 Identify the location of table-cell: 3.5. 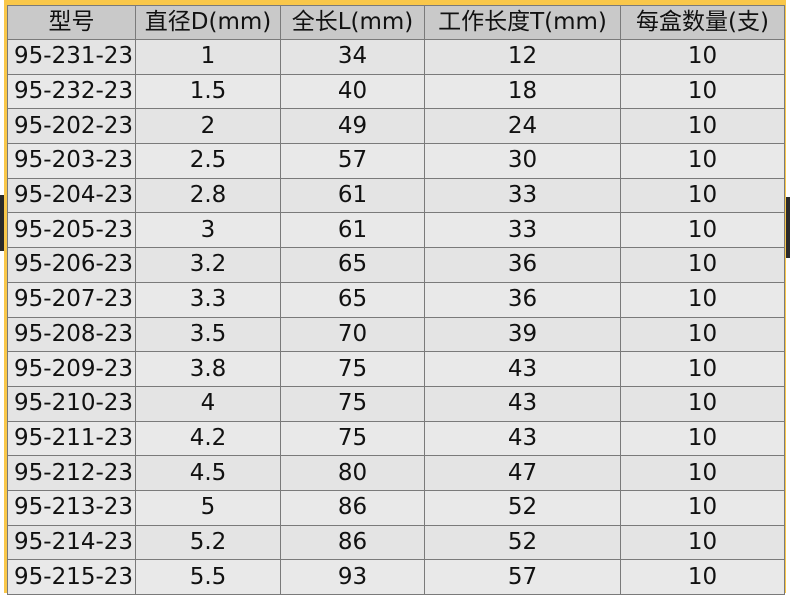
(208, 334).